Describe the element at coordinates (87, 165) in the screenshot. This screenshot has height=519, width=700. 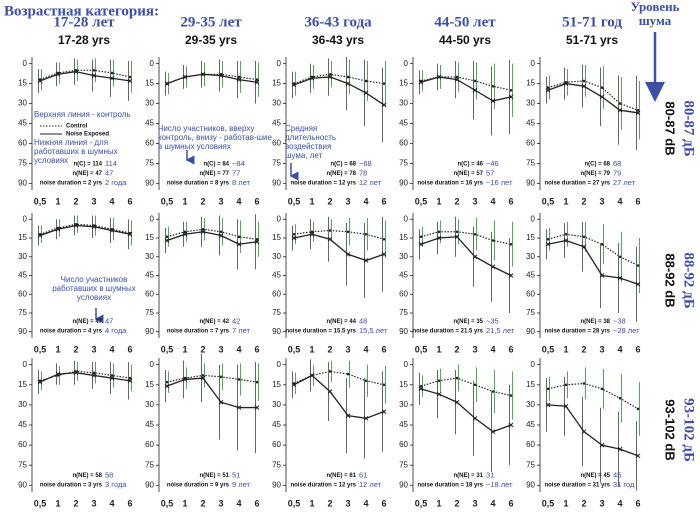
I see `note: n(C) = 114` at that location.